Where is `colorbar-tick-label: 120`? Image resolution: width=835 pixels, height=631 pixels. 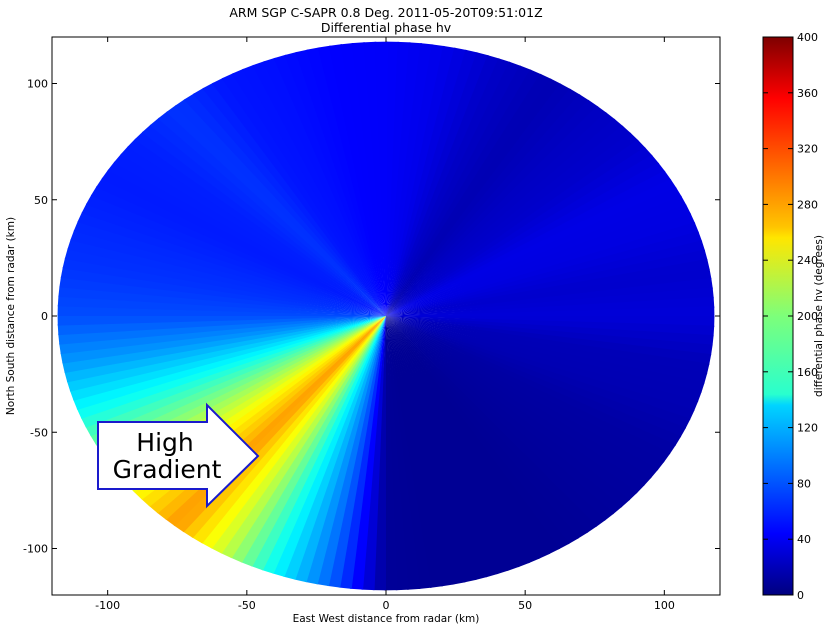
colorbar-tick-label: 120 is located at coordinates (807, 428).